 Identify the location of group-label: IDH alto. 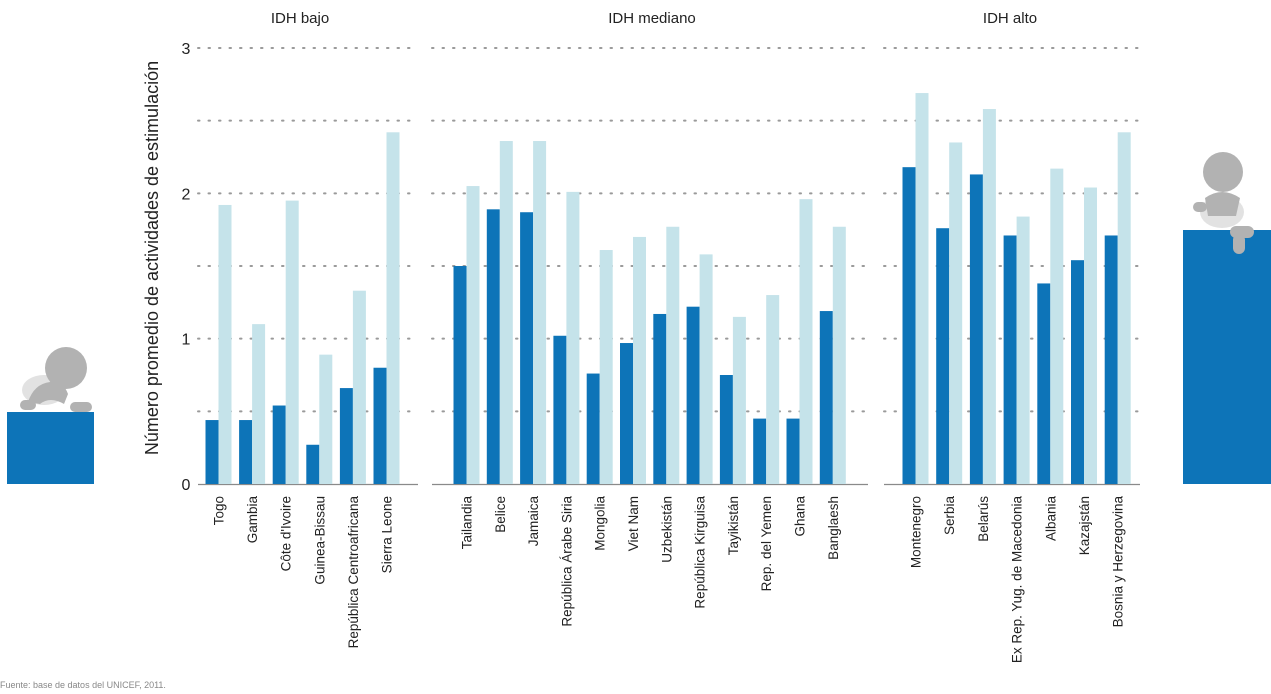
(1010, 18).